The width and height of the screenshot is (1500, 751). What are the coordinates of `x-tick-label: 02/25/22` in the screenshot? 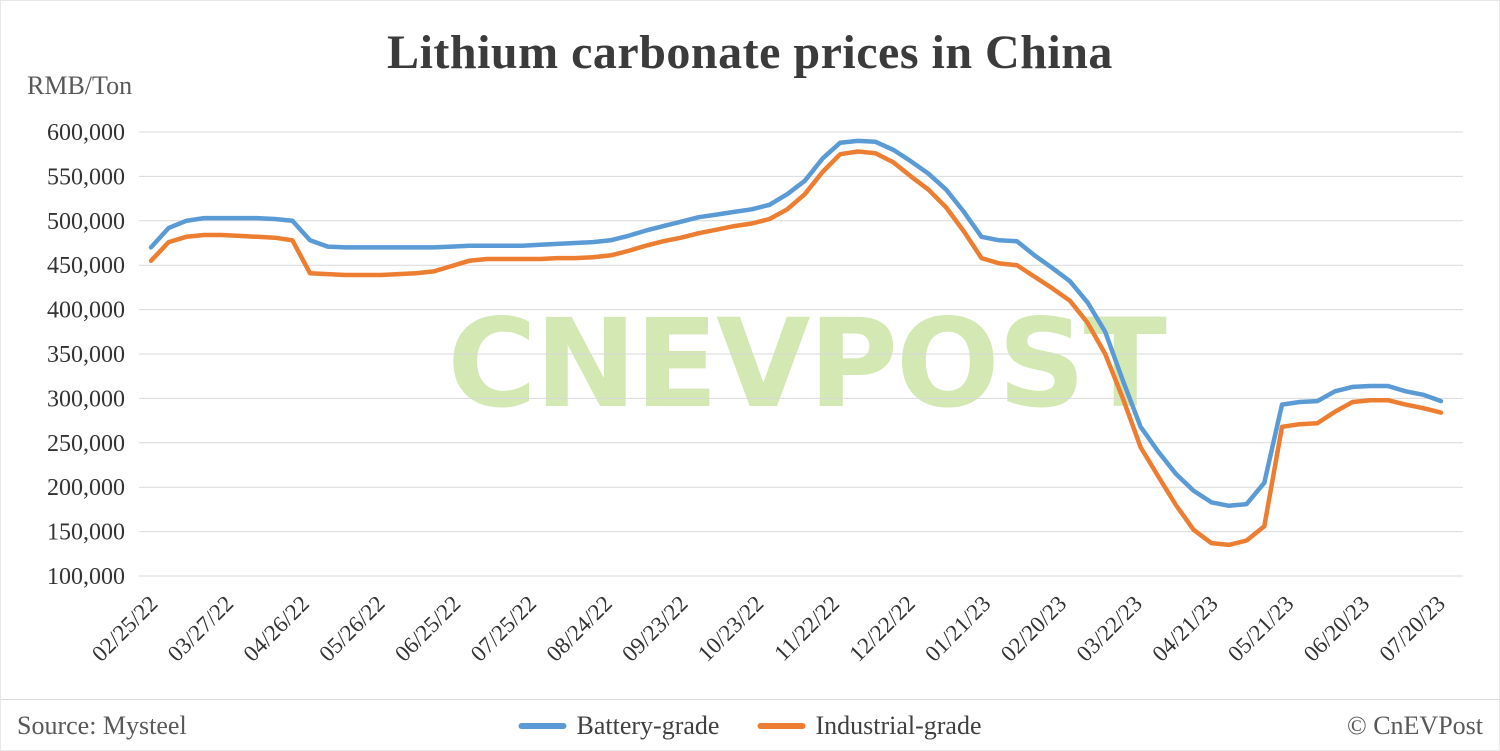 It's located at (125, 629).